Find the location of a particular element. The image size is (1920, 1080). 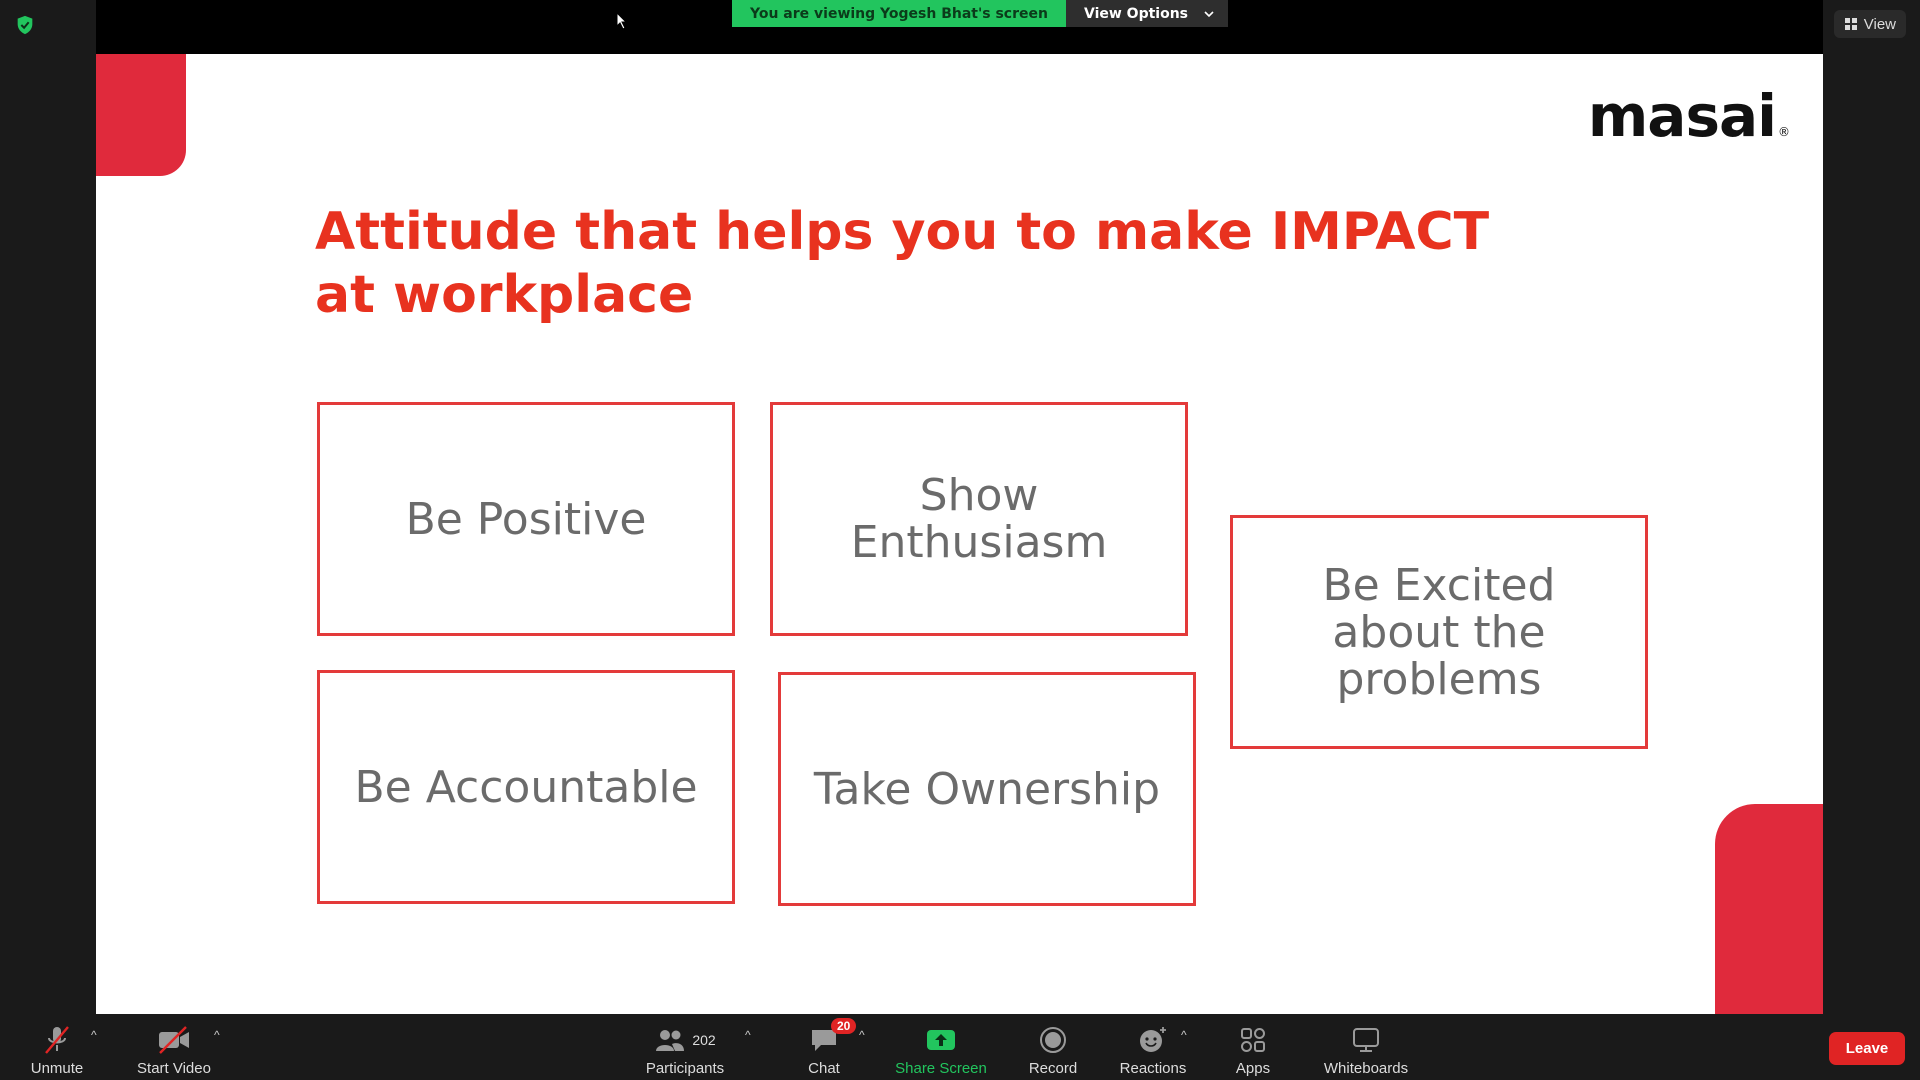

apps-button: Apps is located at coordinates (1253, 1047).